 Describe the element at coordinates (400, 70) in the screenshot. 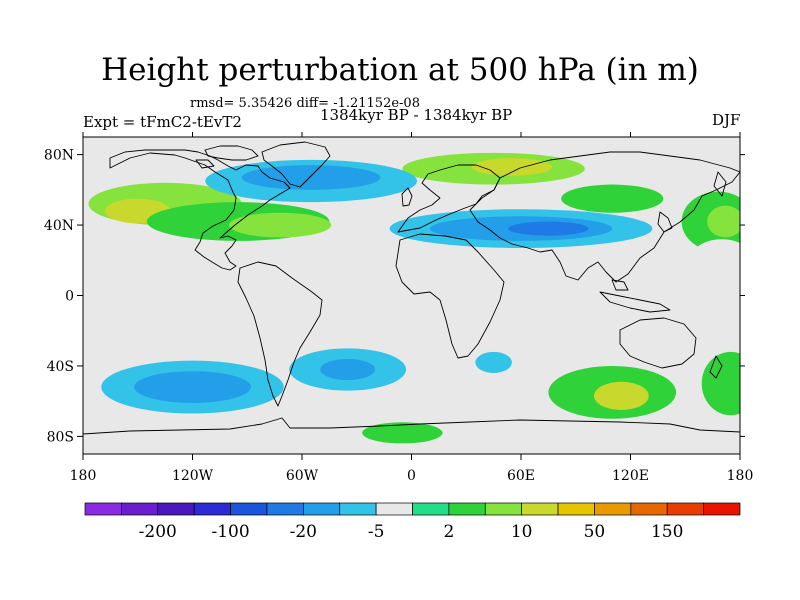

I see `chart-title: Height perturbation at 500 hPa (in m)` at that location.